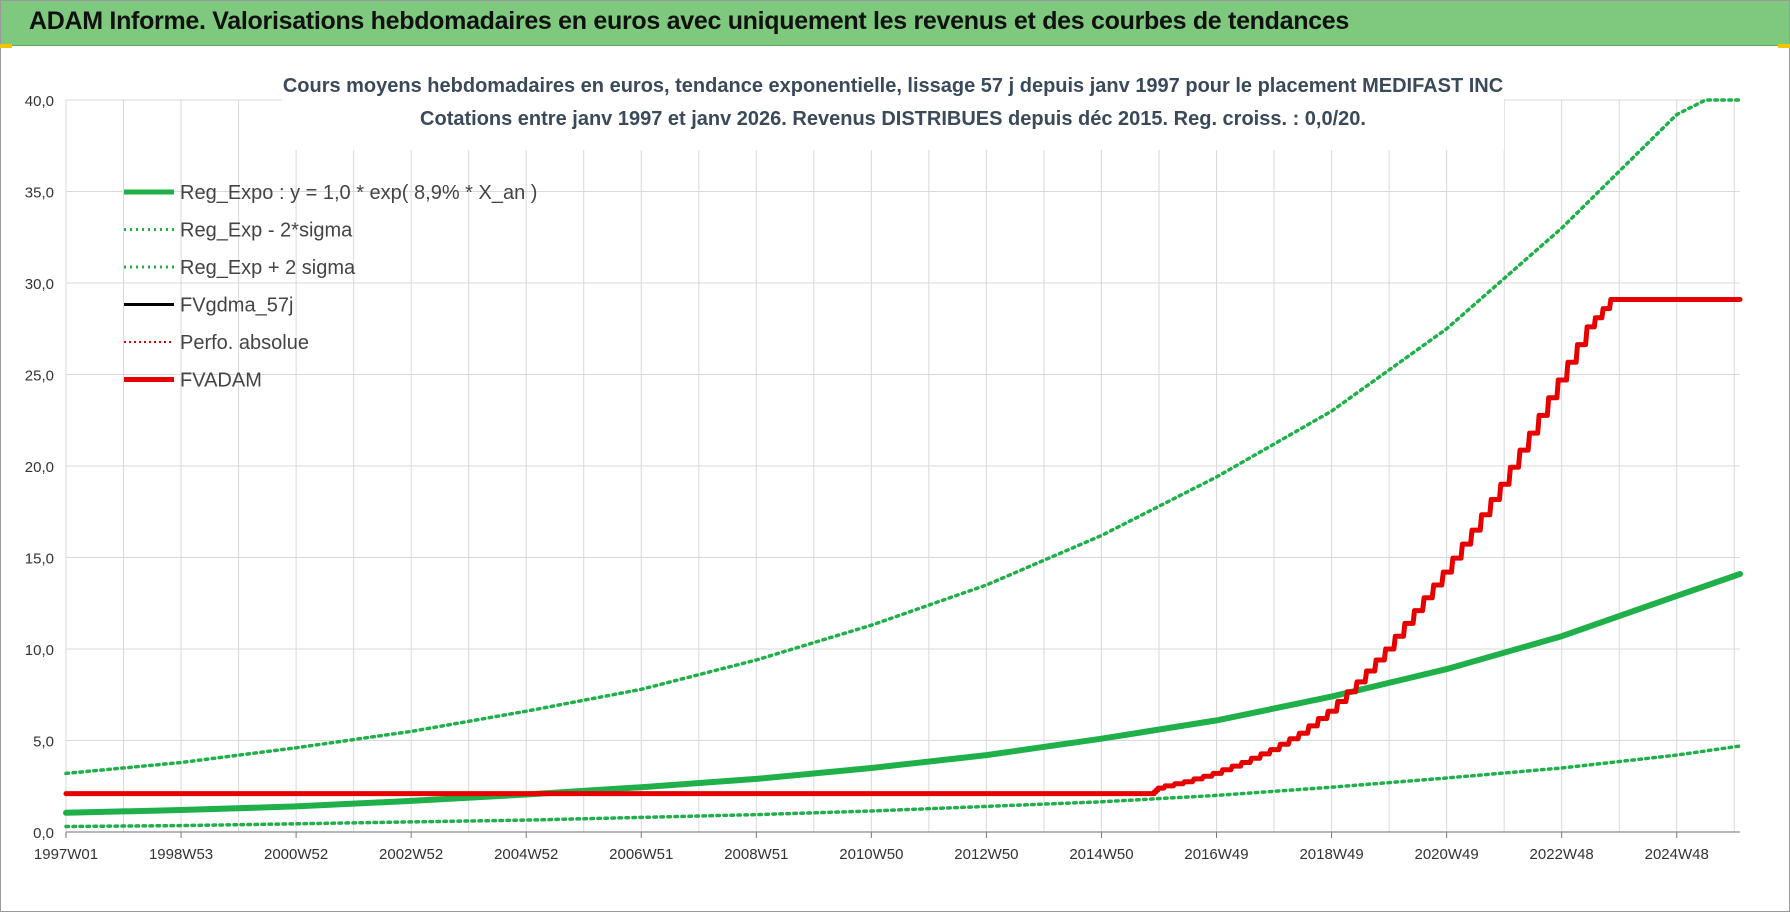  What do you see at coordinates (66, 854) in the screenshot?
I see `x-tick-label: 1997W01` at bounding box center [66, 854].